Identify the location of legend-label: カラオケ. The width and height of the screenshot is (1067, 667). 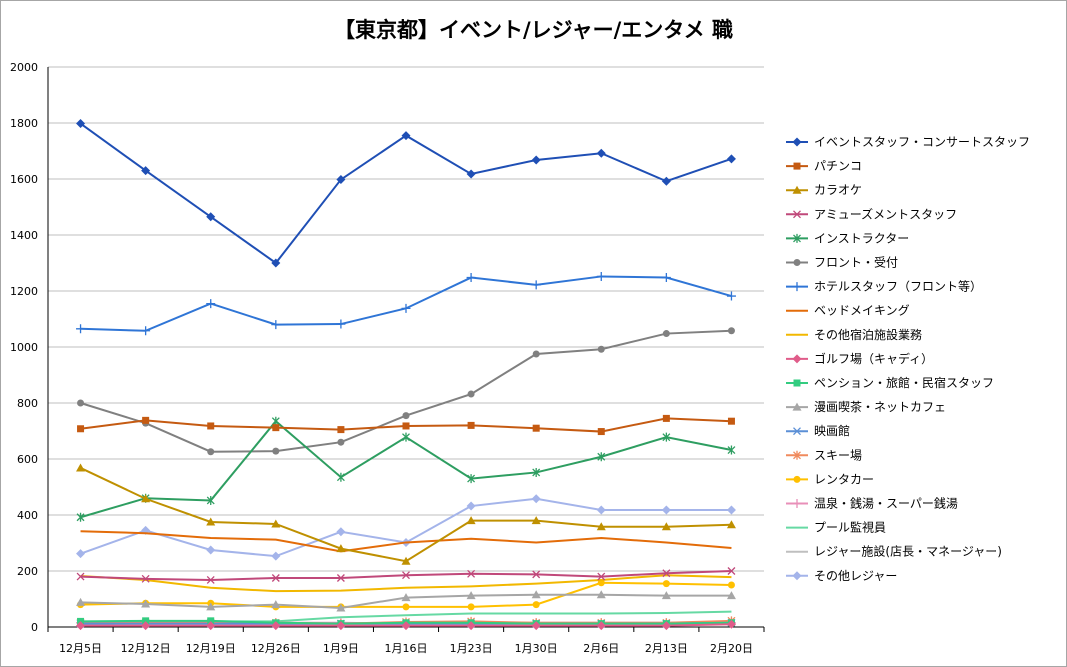
(838, 190).